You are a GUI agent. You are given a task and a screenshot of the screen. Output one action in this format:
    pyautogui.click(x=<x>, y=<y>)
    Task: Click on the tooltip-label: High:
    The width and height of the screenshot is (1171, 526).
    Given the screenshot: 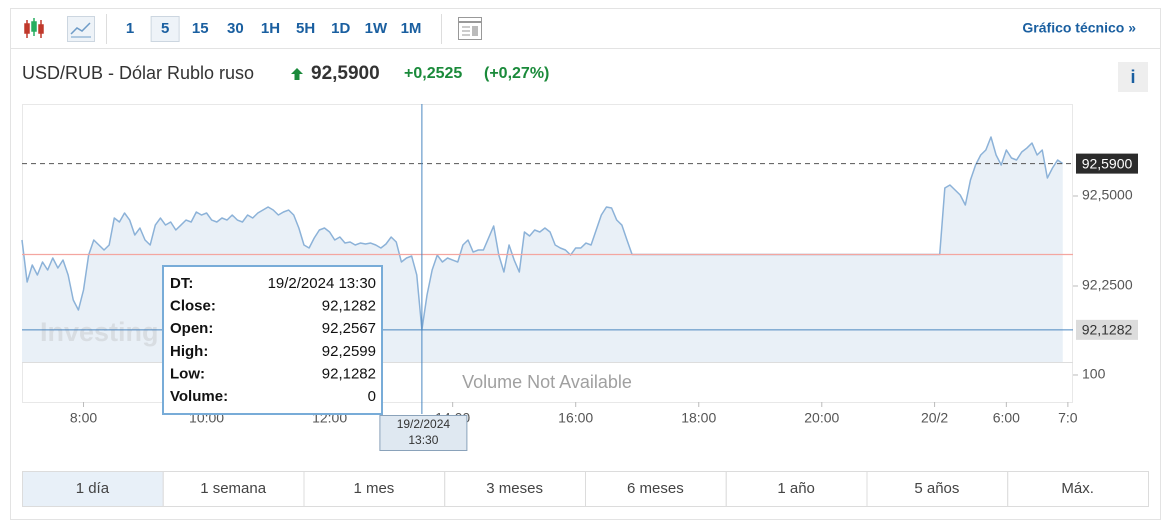 What is the action you would take?
    pyautogui.click(x=189, y=351)
    